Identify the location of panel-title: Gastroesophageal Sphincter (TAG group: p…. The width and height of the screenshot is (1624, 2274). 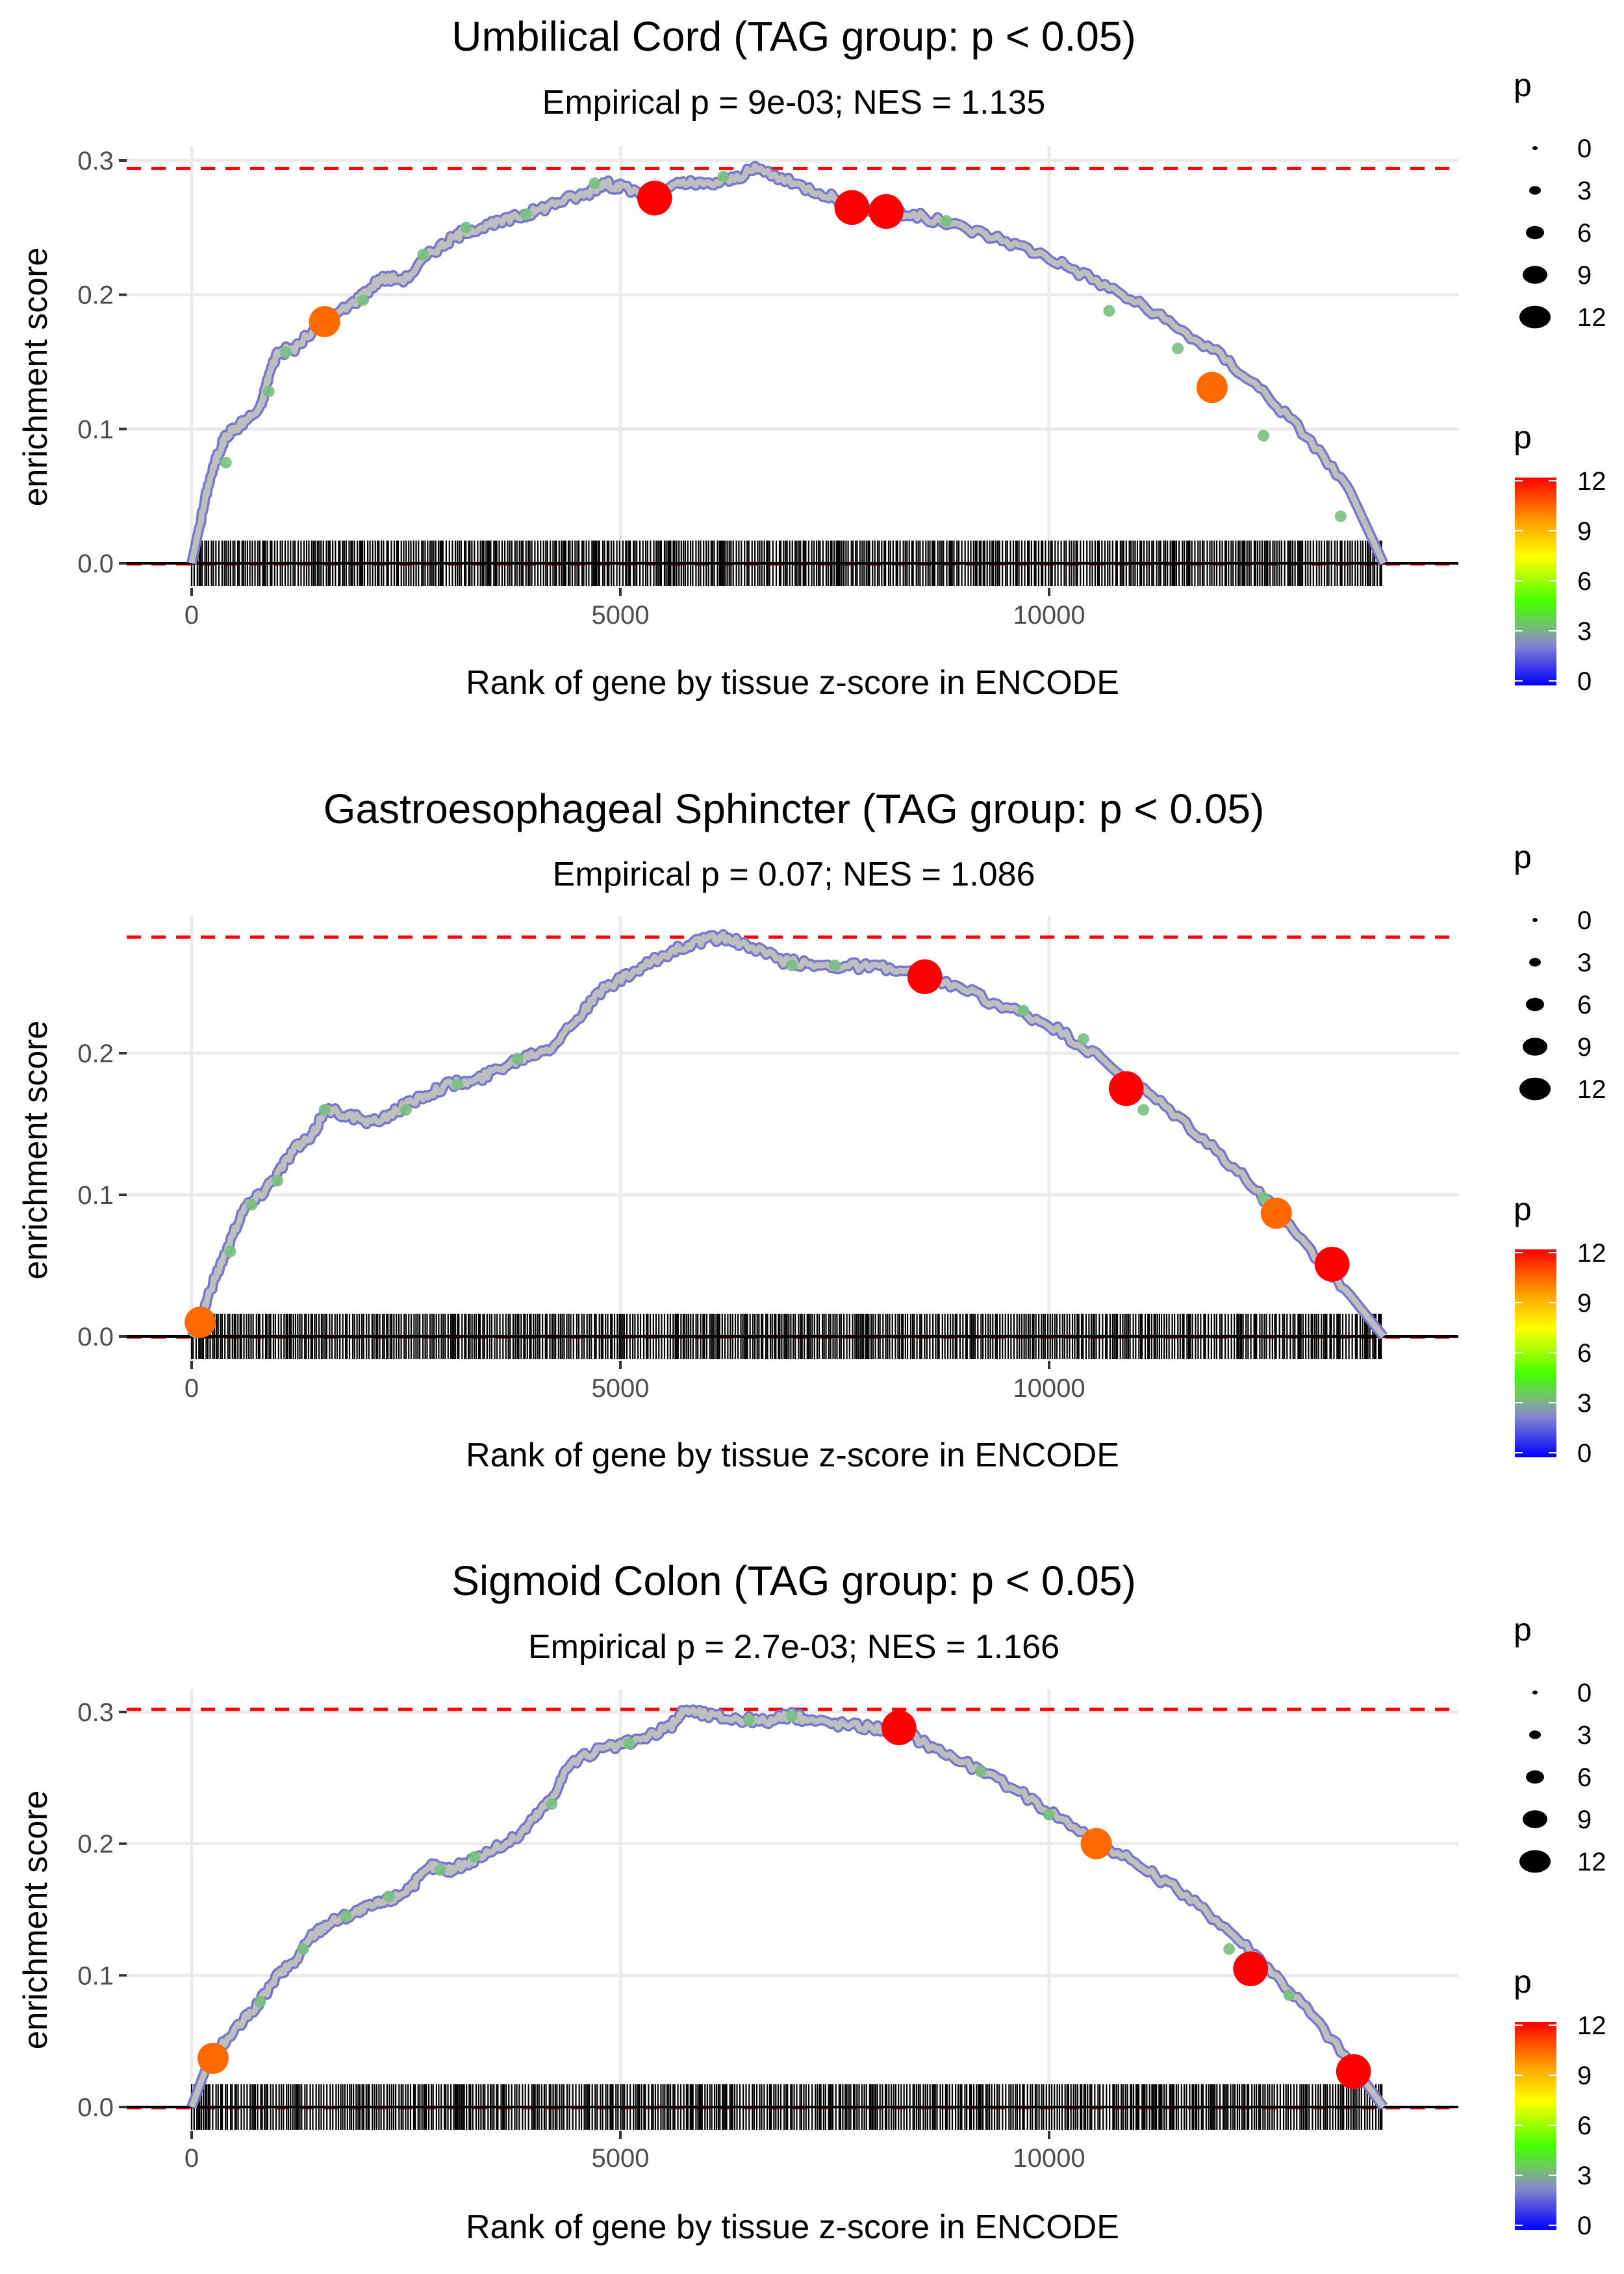
(794, 809).